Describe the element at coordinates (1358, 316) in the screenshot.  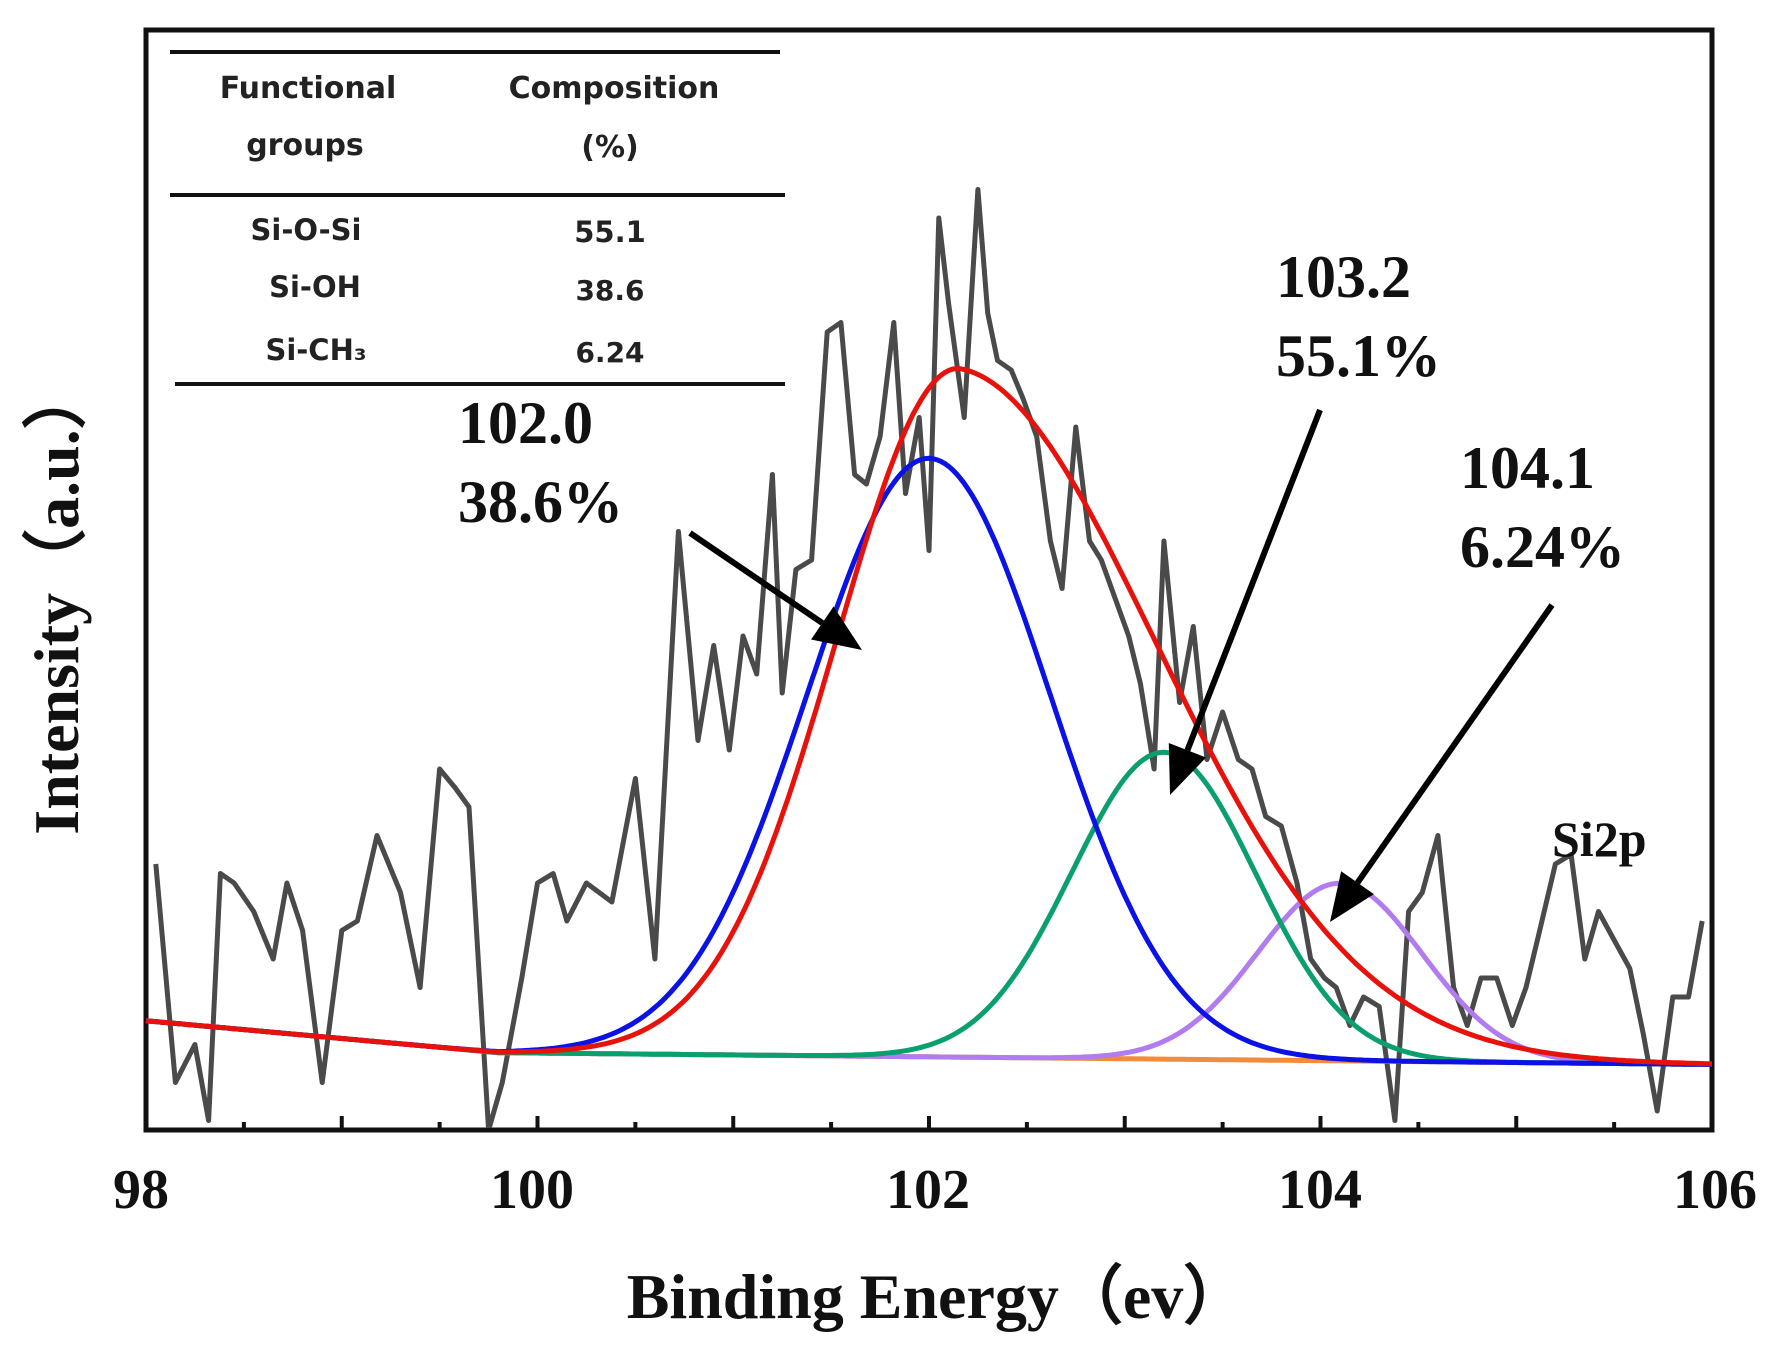
I see `annotation-peak-2: 103.2 55.1%` at that location.